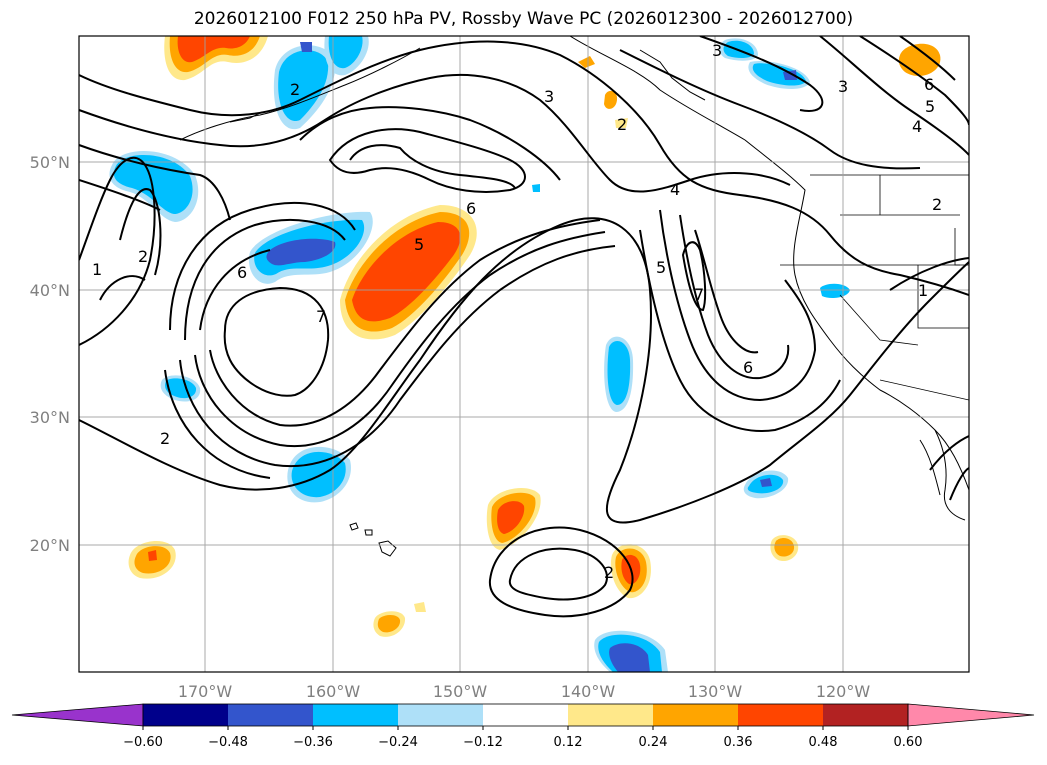 This screenshot has width=1047, height=765. What do you see at coordinates (313, 742) in the screenshot?
I see `colorbar-tick-label: −0.36` at bounding box center [313, 742].